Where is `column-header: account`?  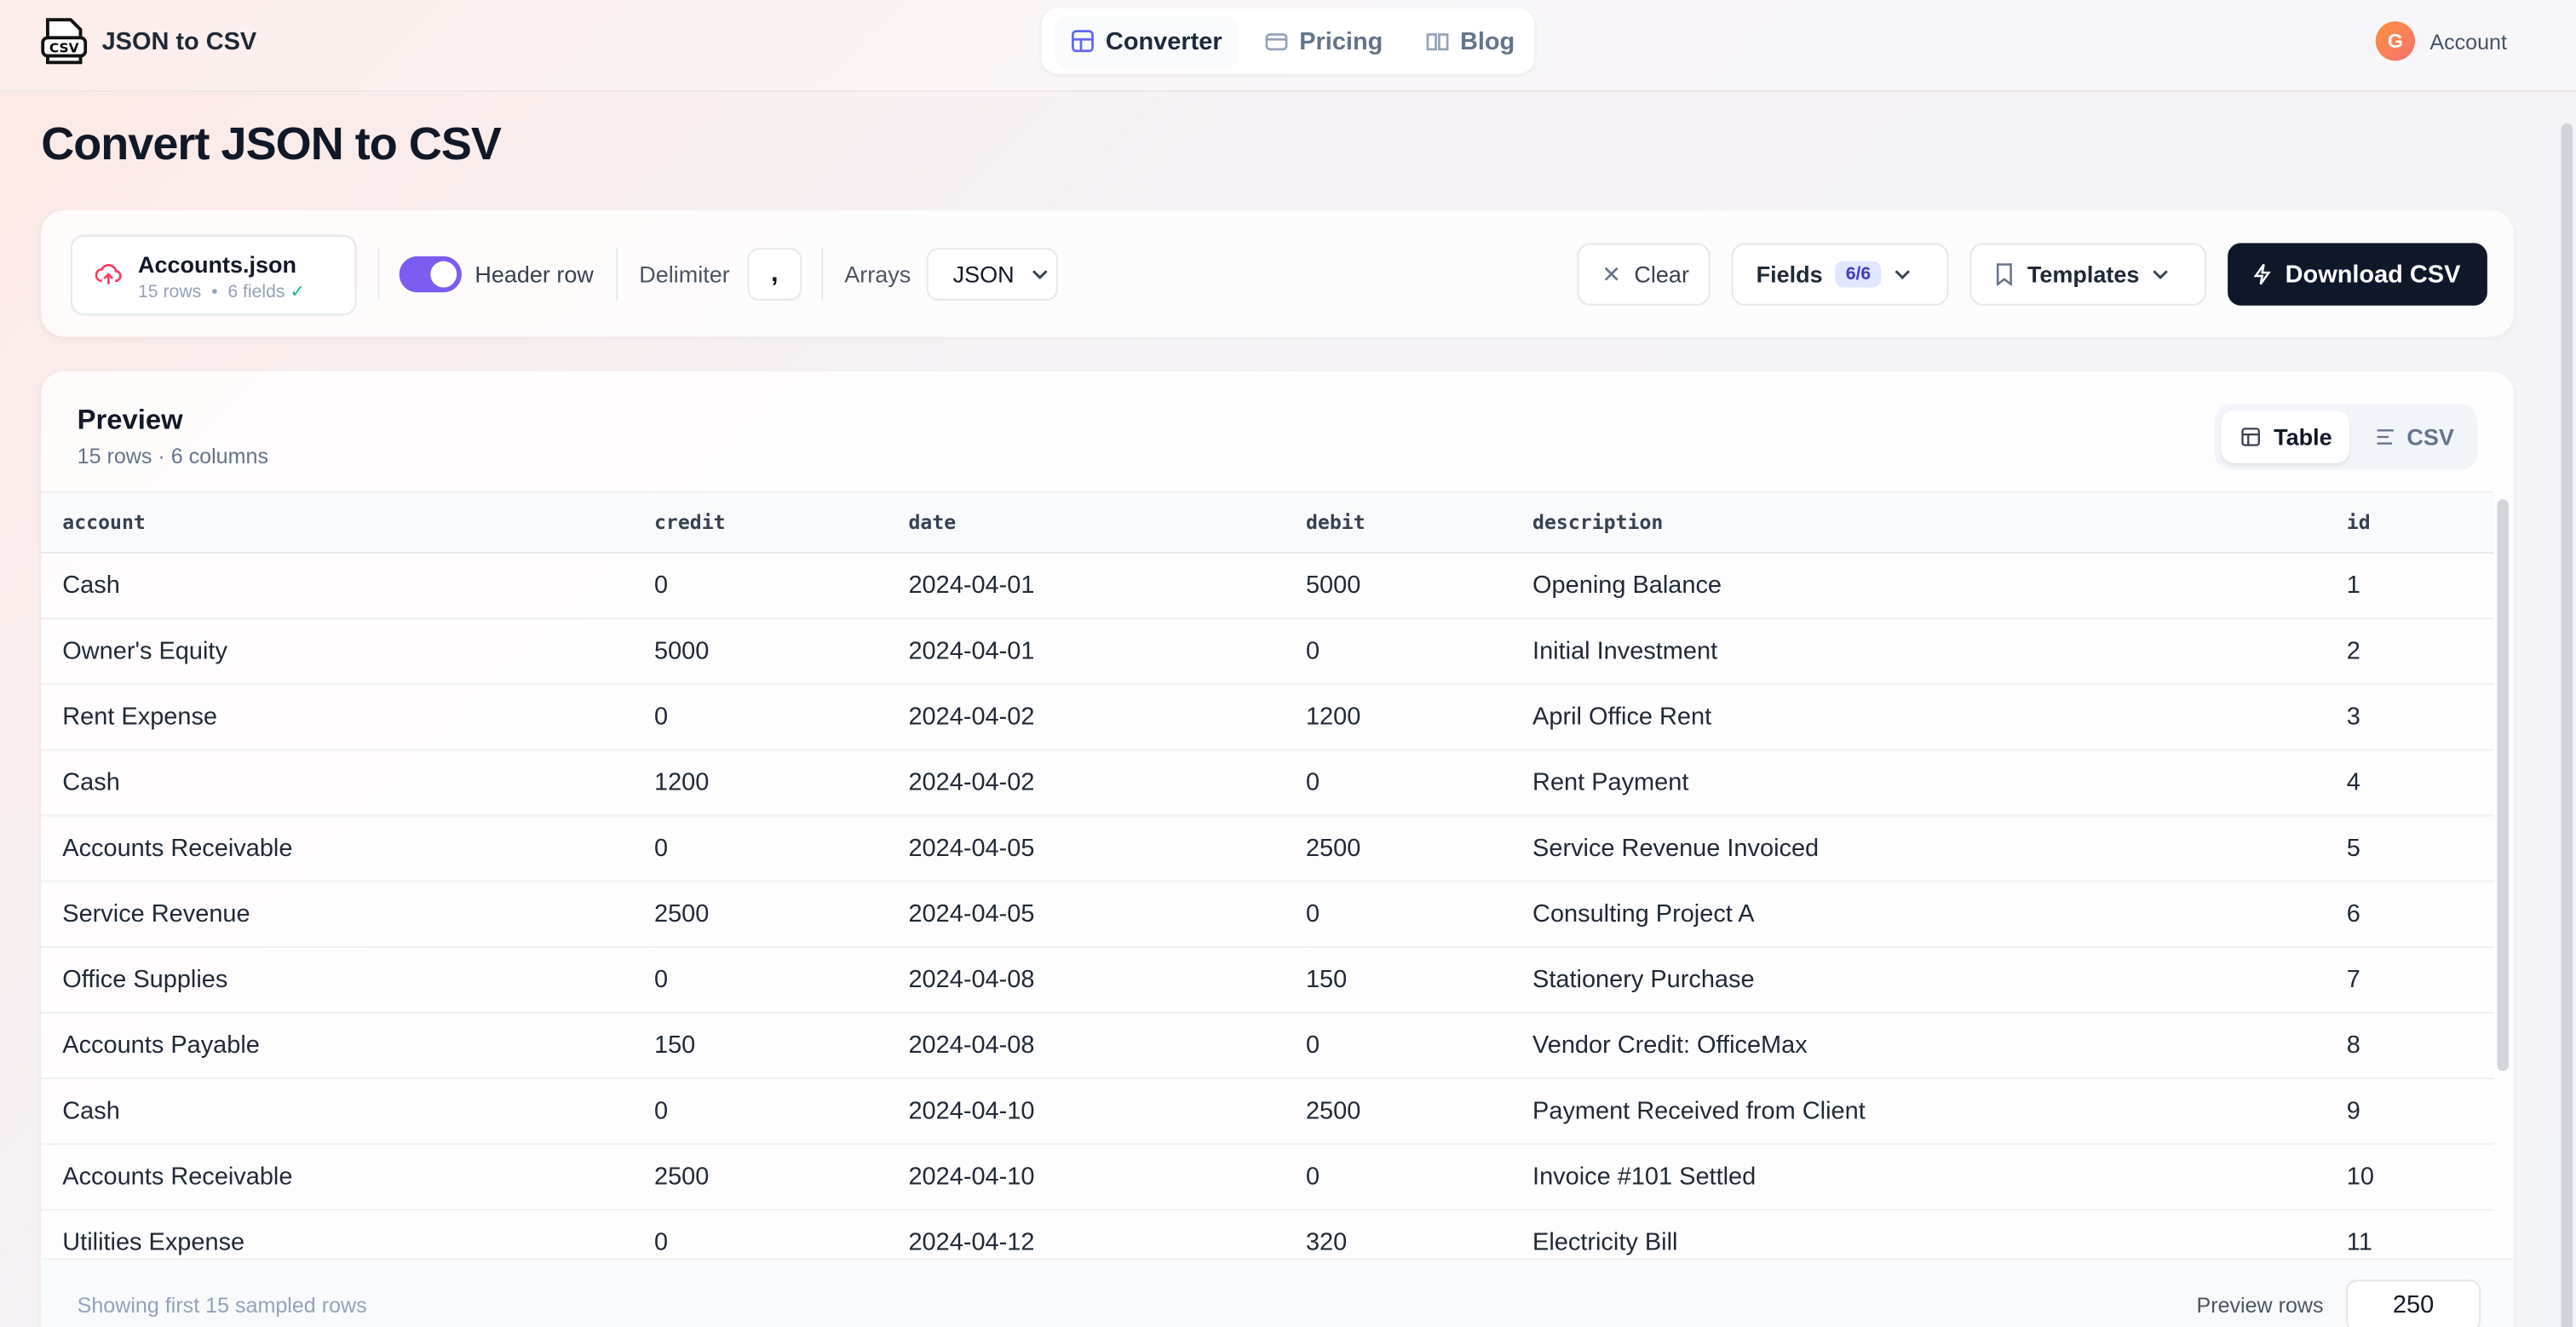
column-header: account is located at coordinates (347, 522).